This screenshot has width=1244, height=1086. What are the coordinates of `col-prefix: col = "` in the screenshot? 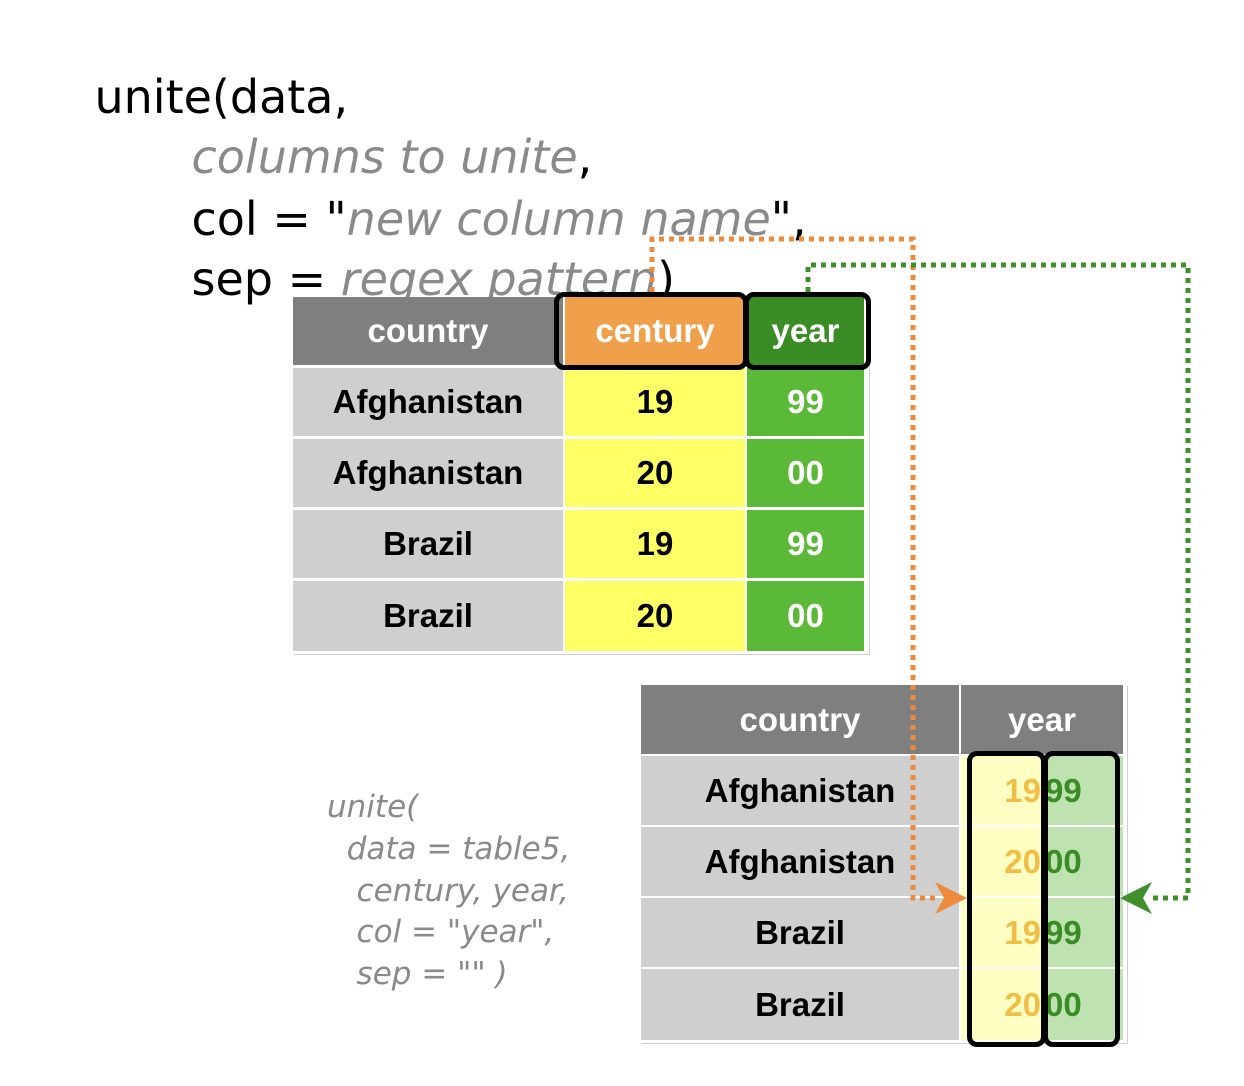 It's located at (269, 219).